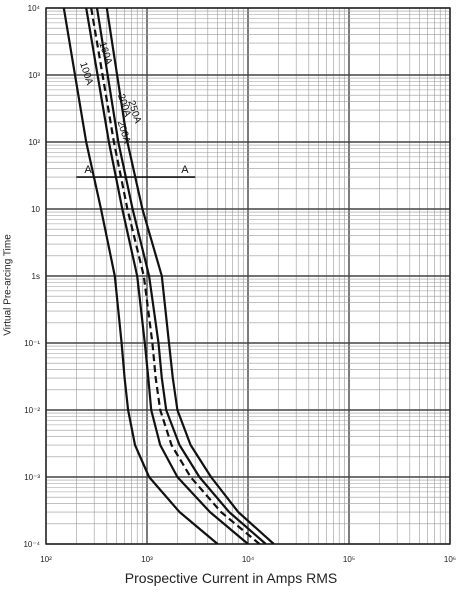  What do you see at coordinates (8, 285) in the screenshot?
I see `y-axis-label: Virtual Pre-arcing Time` at bounding box center [8, 285].